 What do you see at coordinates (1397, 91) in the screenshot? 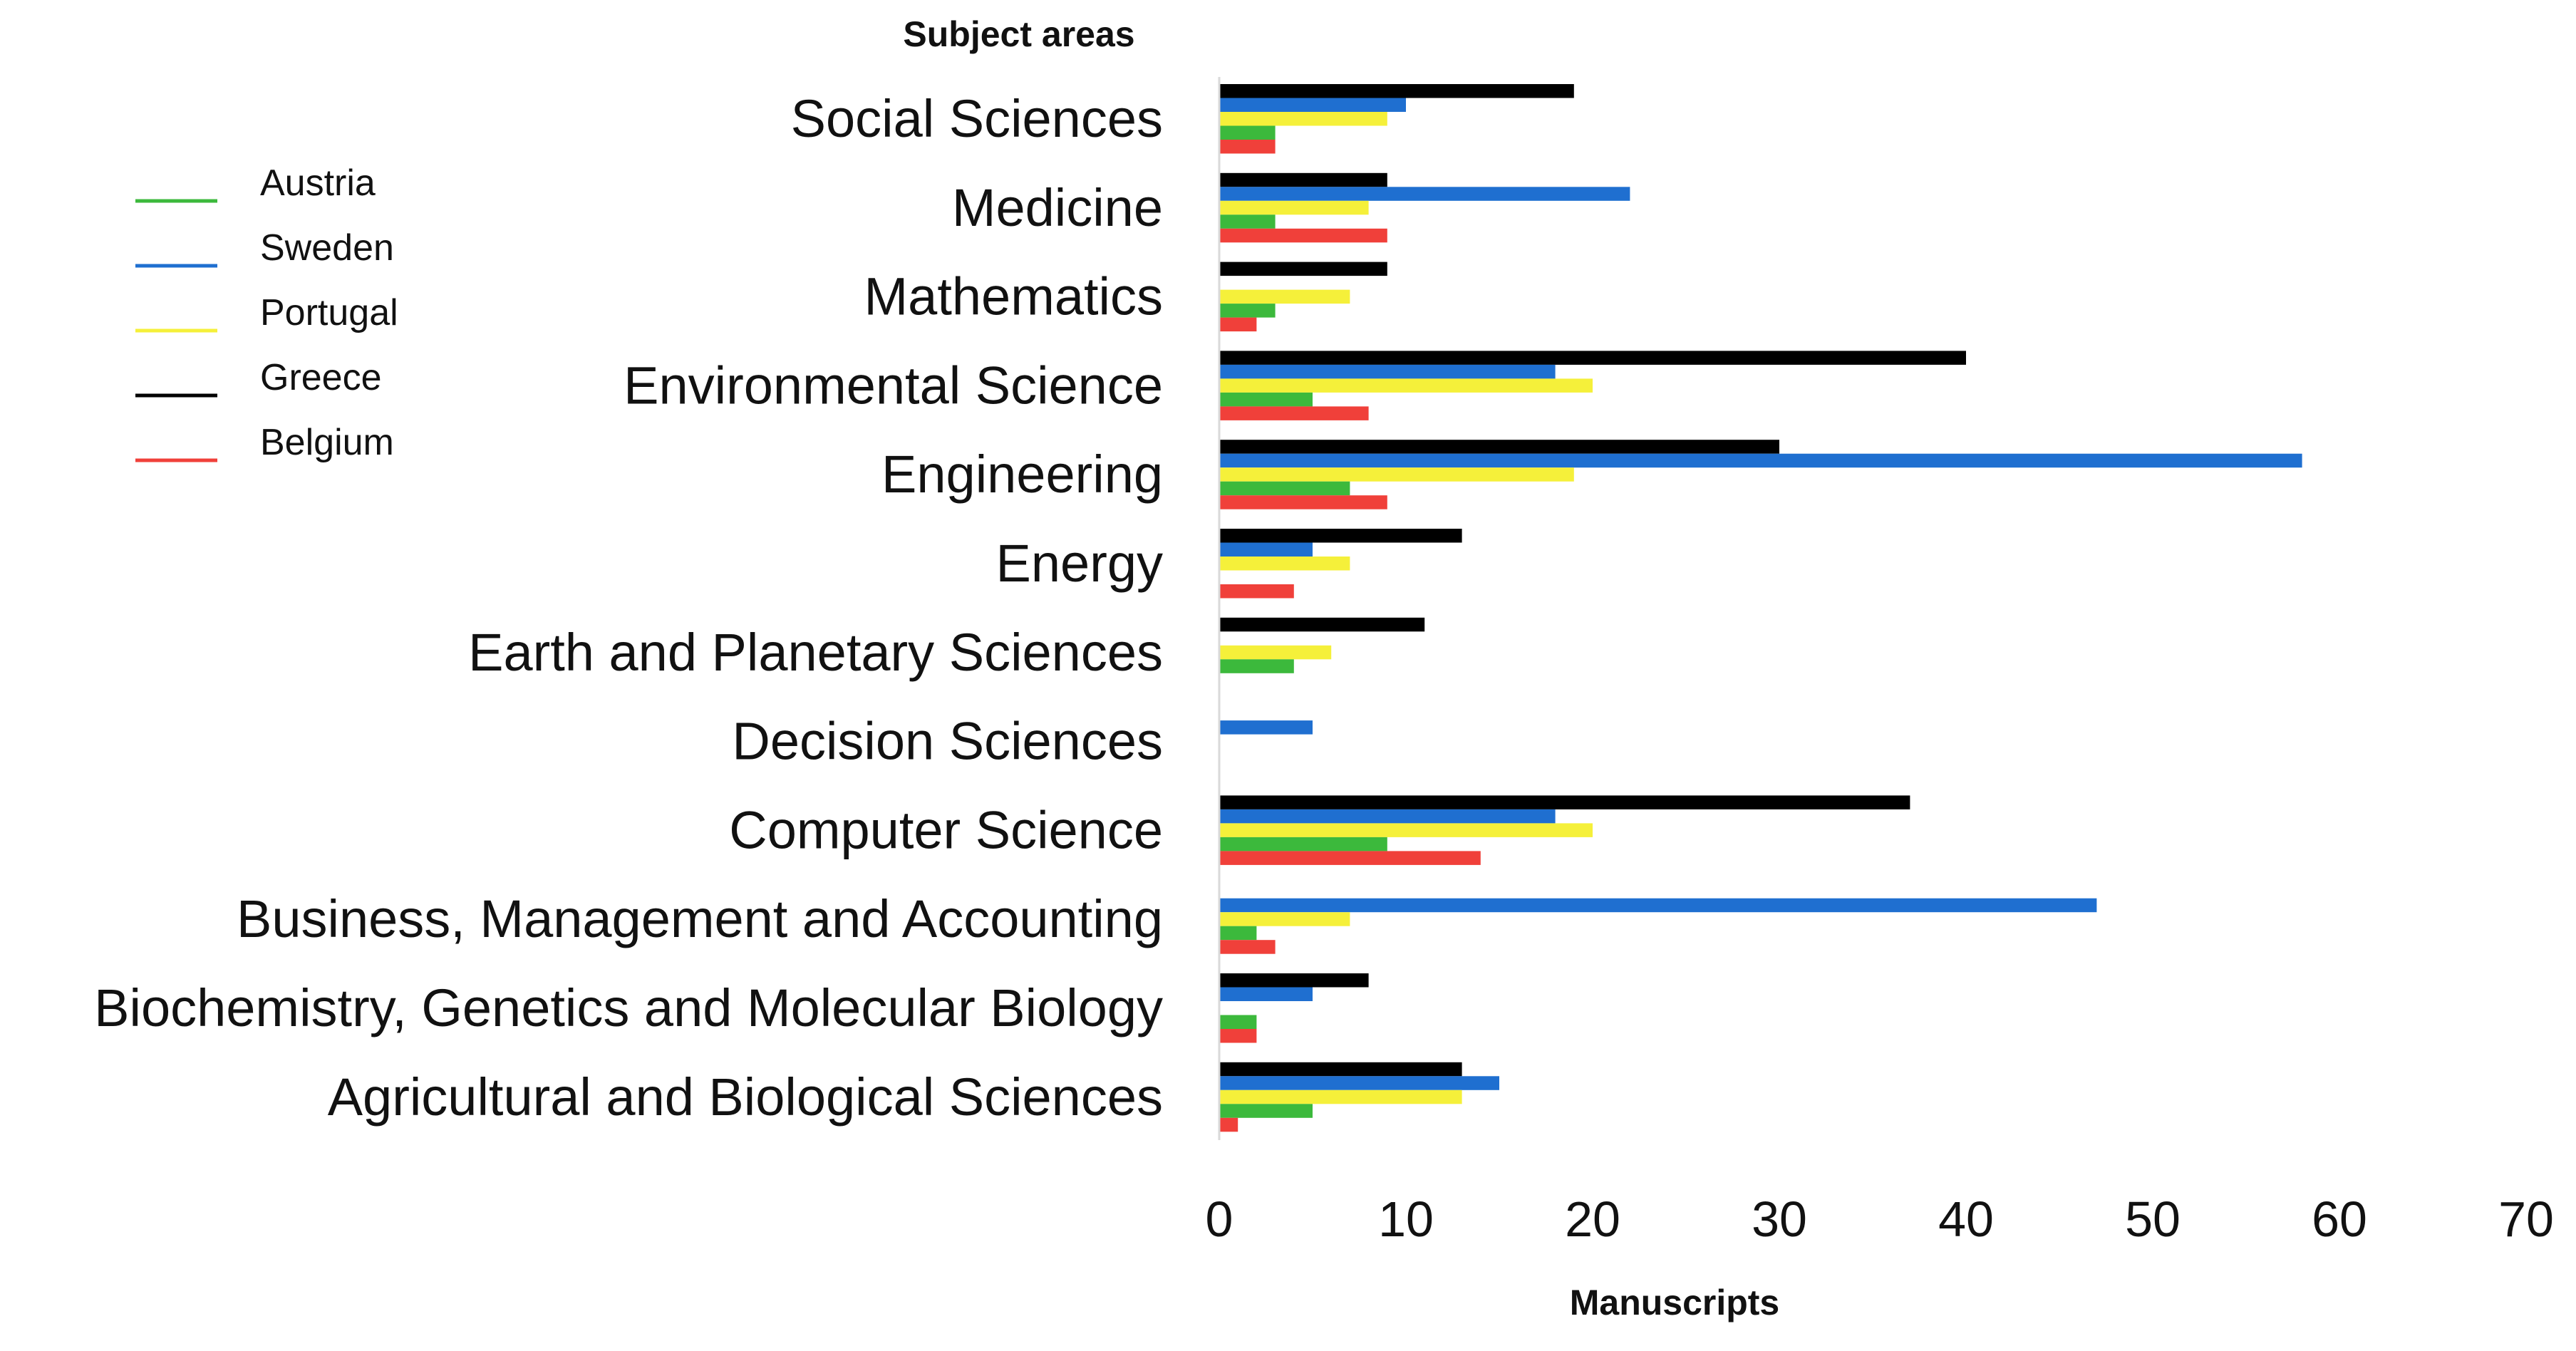
I see `bar-greece-social-sciences` at bounding box center [1397, 91].